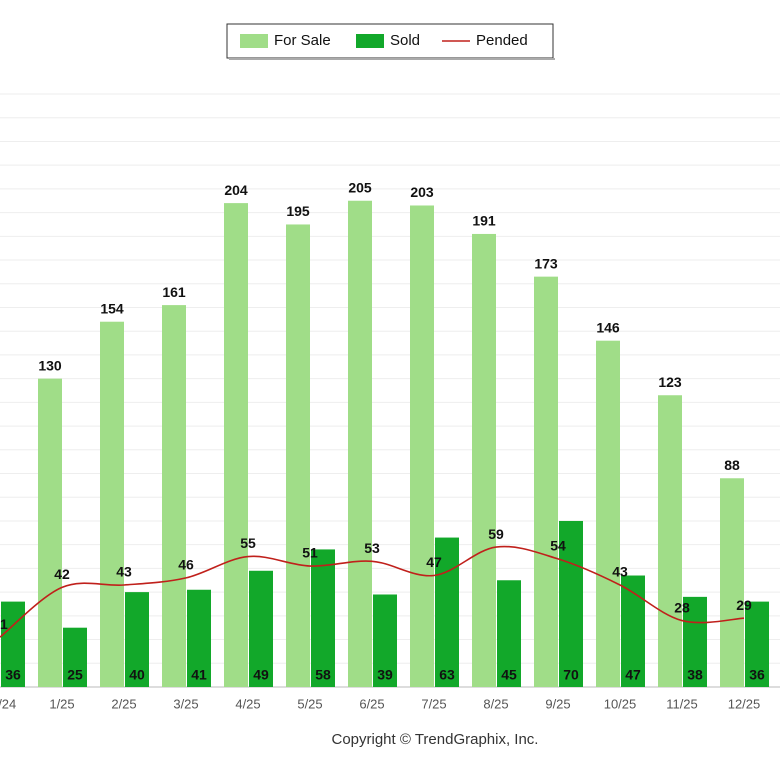 This screenshot has width=780, height=780. I want to click on x-tick-label: 10/25, so click(620, 703).